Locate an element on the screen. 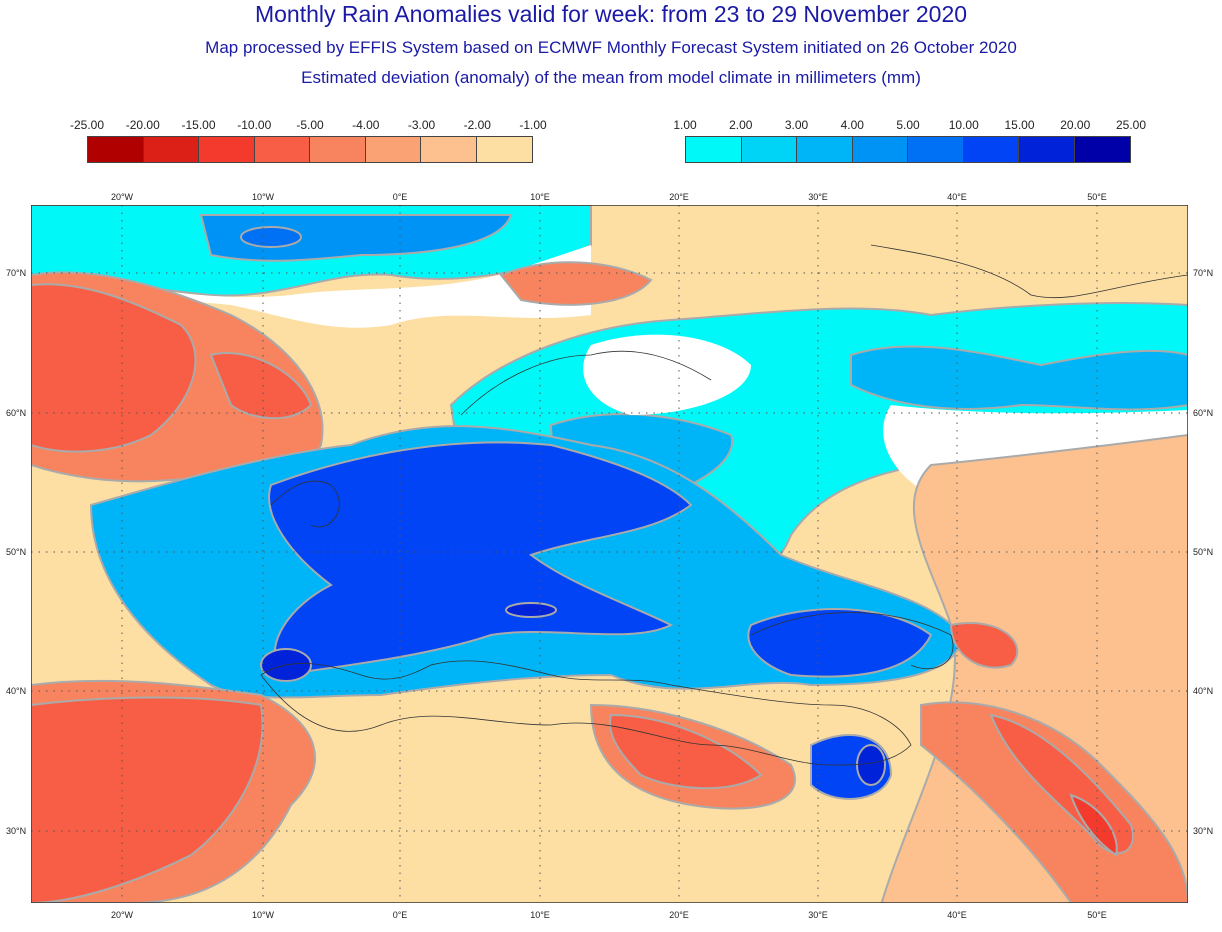 This screenshot has width=1222, height=932. legend-label: -10.00 is located at coordinates (254, 125).